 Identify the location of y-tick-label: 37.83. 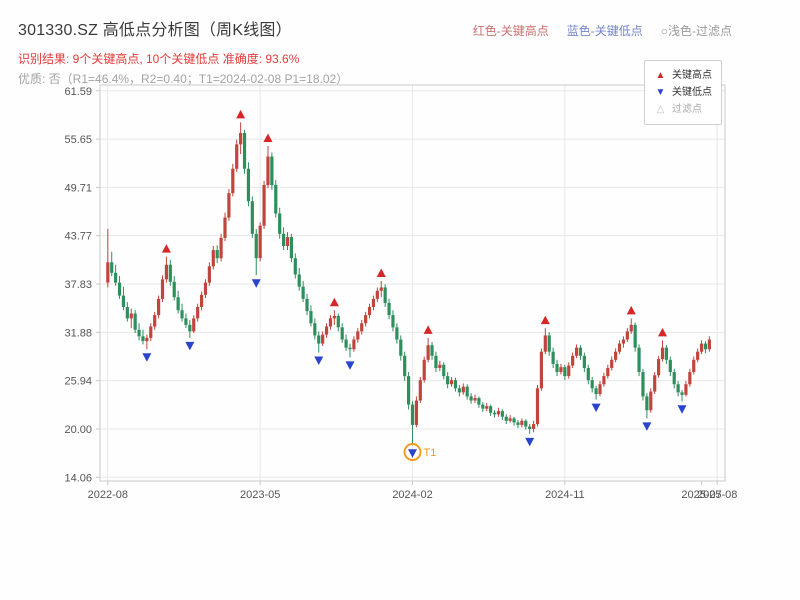
(78, 285).